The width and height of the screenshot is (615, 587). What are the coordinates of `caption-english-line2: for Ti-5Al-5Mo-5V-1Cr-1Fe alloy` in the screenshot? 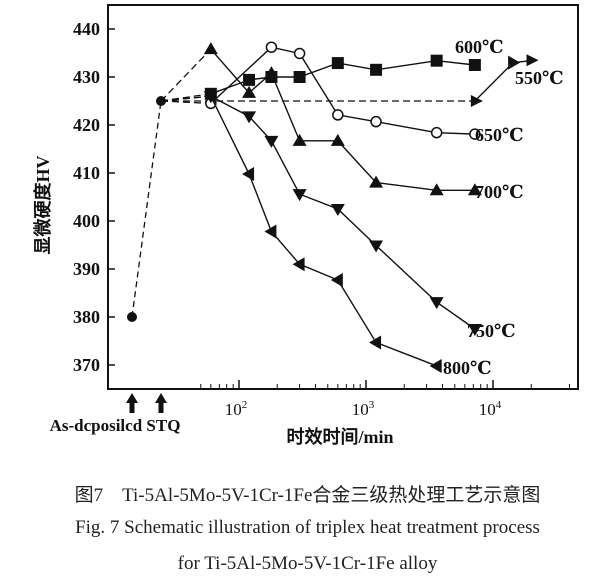 It's located at (307, 563).